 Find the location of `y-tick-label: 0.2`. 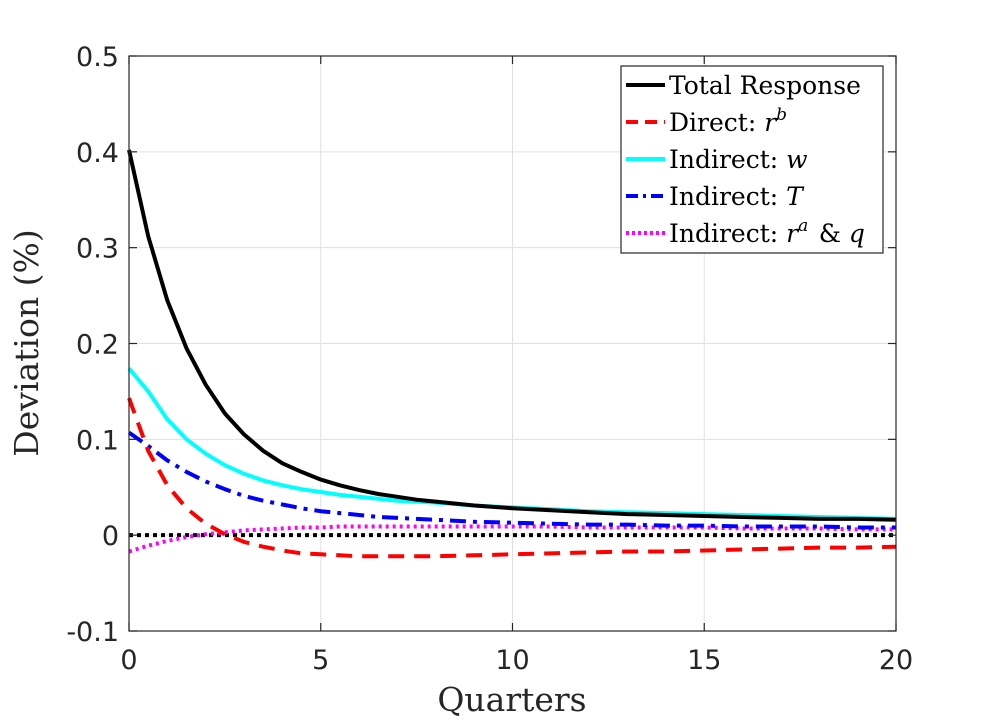

y-tick-label: 0.2 is located at coordinates (97, 345).